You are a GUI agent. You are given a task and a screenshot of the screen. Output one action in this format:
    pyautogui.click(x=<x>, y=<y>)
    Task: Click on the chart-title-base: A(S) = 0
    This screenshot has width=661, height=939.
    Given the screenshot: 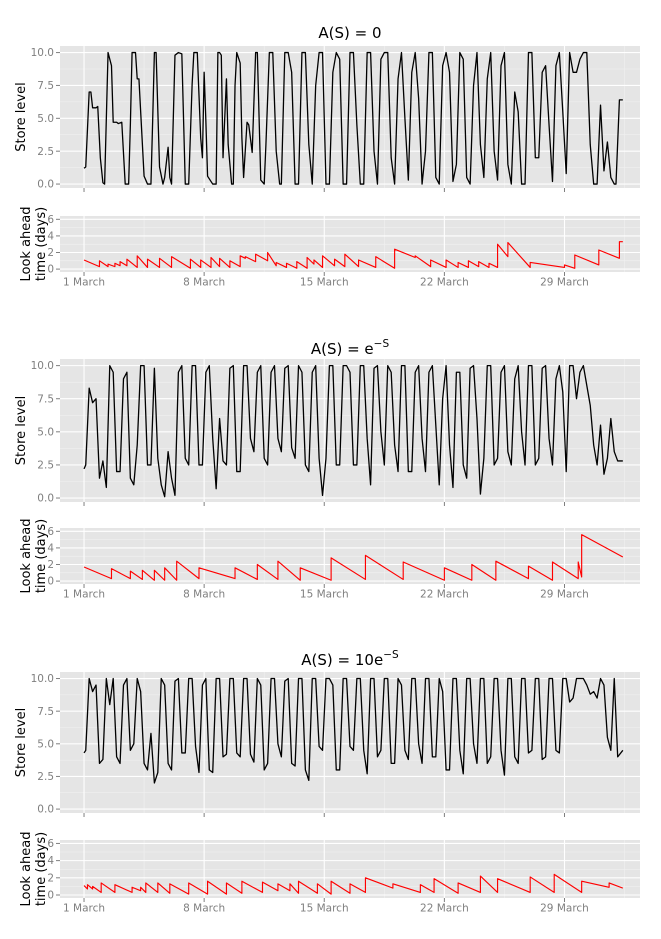 What is the action you would take?
    pyautogui.click(x=349, y=33)
    